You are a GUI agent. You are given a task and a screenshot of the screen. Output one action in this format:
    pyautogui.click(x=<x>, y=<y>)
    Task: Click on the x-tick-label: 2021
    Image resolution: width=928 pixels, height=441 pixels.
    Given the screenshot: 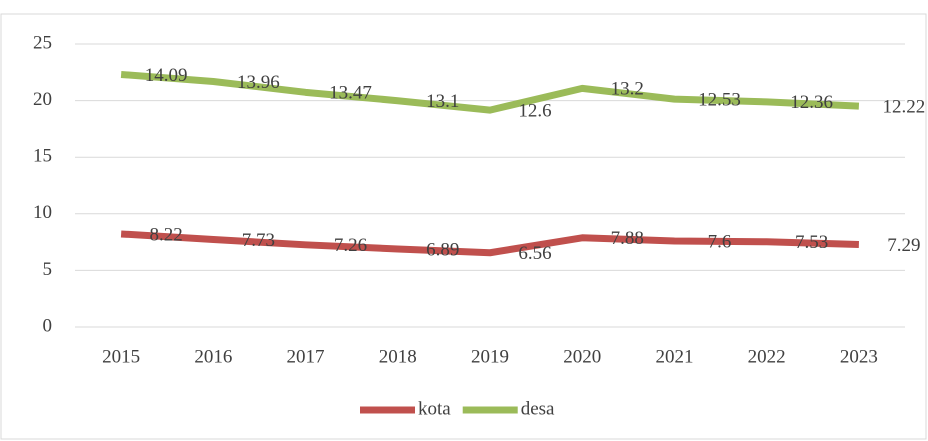 What is the action you would take?
    pyautogui.click(x=674, y=356)
    